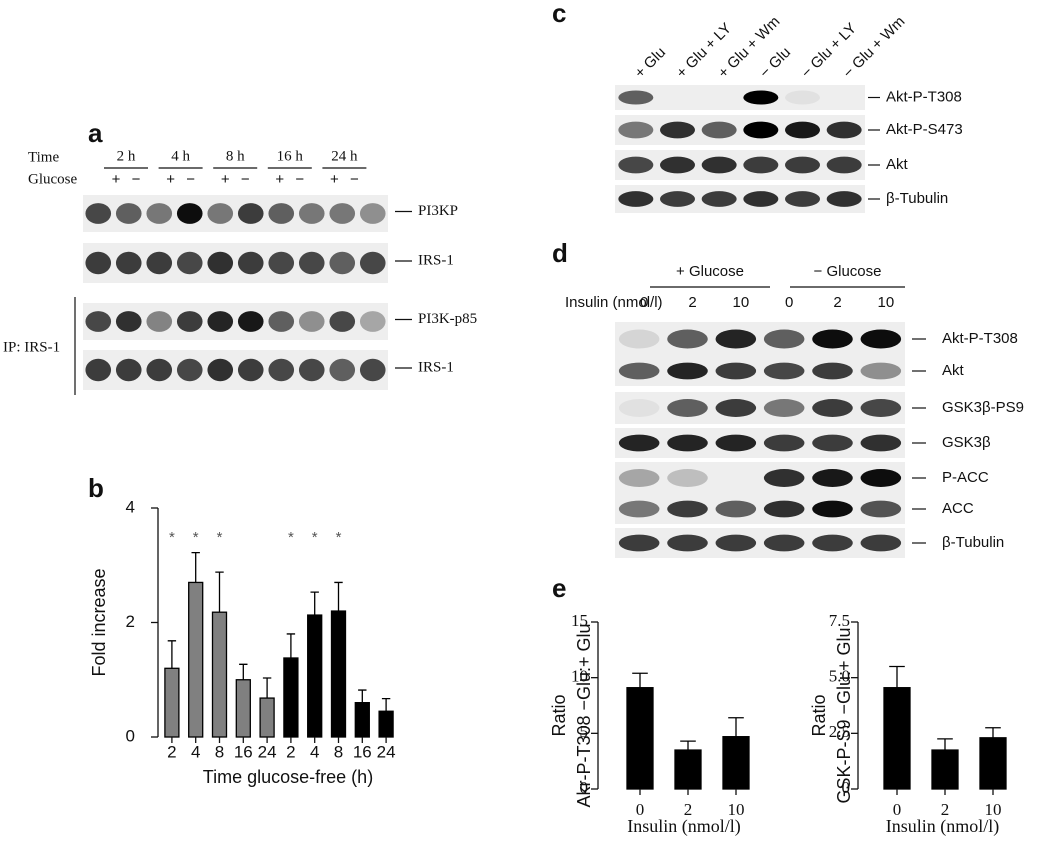 Image resolution: width=1050 pixels, height=842 pixels. I want to click on ip-label: IP: IRS-1, so click(31, 347).